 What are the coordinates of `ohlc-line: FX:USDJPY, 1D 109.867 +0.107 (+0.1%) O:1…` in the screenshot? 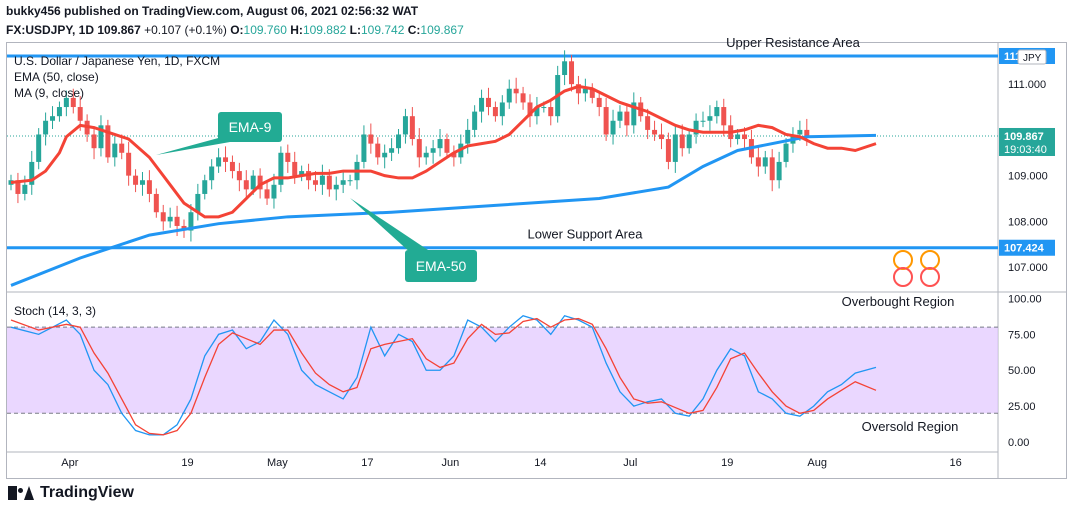 It's located at (235, 30).